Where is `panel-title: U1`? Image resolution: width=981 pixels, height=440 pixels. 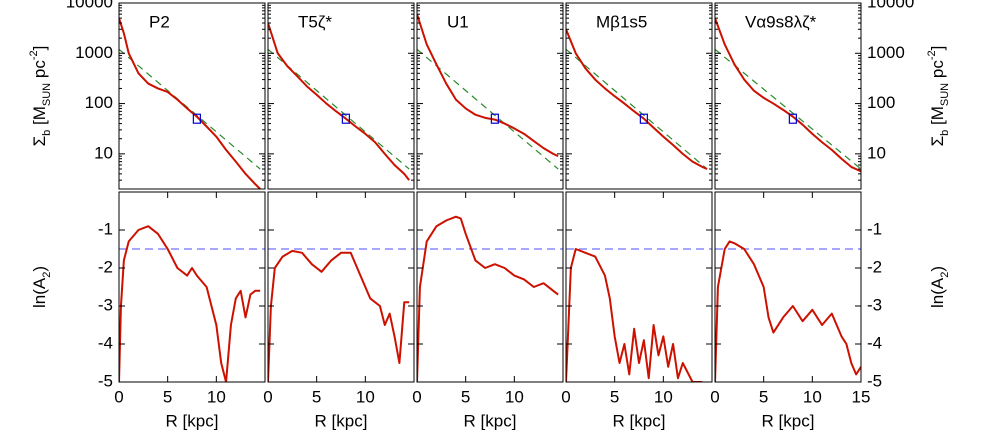 panel-title: U1 is located at coordinates (458, 21).